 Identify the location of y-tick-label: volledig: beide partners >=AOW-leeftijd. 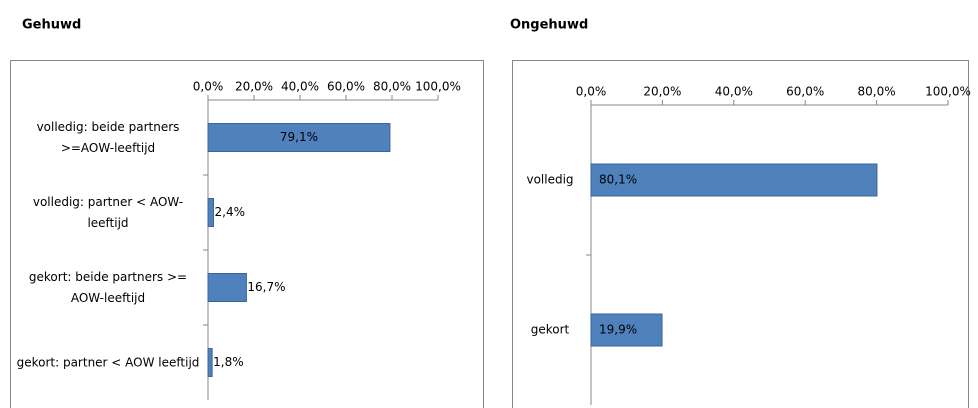
(108, 137).